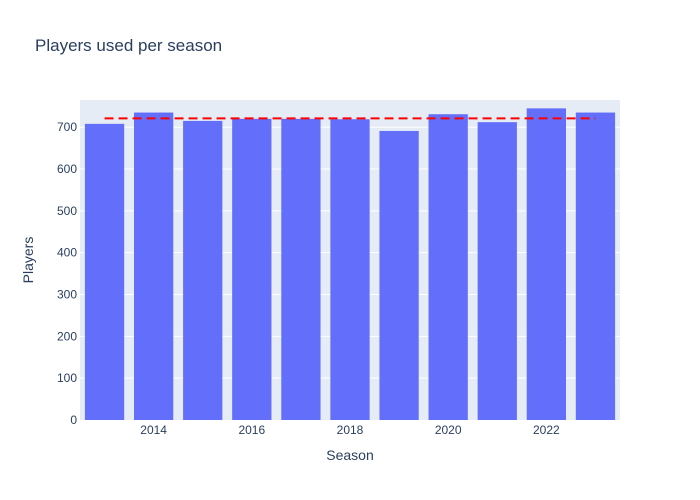 Image resolution: width=700 pixels, height=500 pixels. What do you see at coordinates (73, 420) in the screenshot?
I see `y-tick-label: 0` at bounding box center [73, 420].